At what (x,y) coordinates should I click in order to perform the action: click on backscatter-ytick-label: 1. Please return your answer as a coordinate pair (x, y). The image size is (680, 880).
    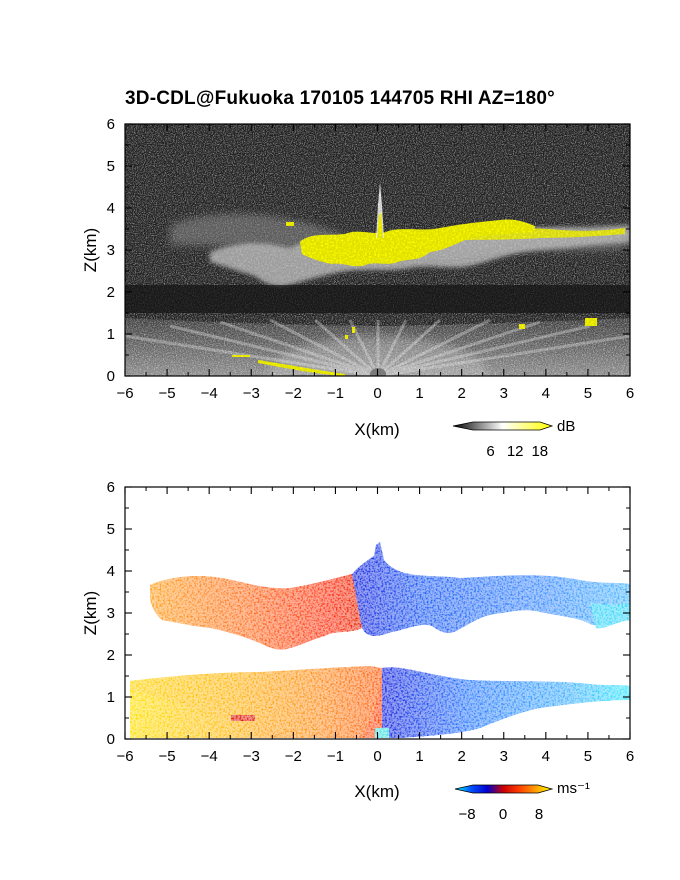
    Looking at the image, I should click on (111, 334).